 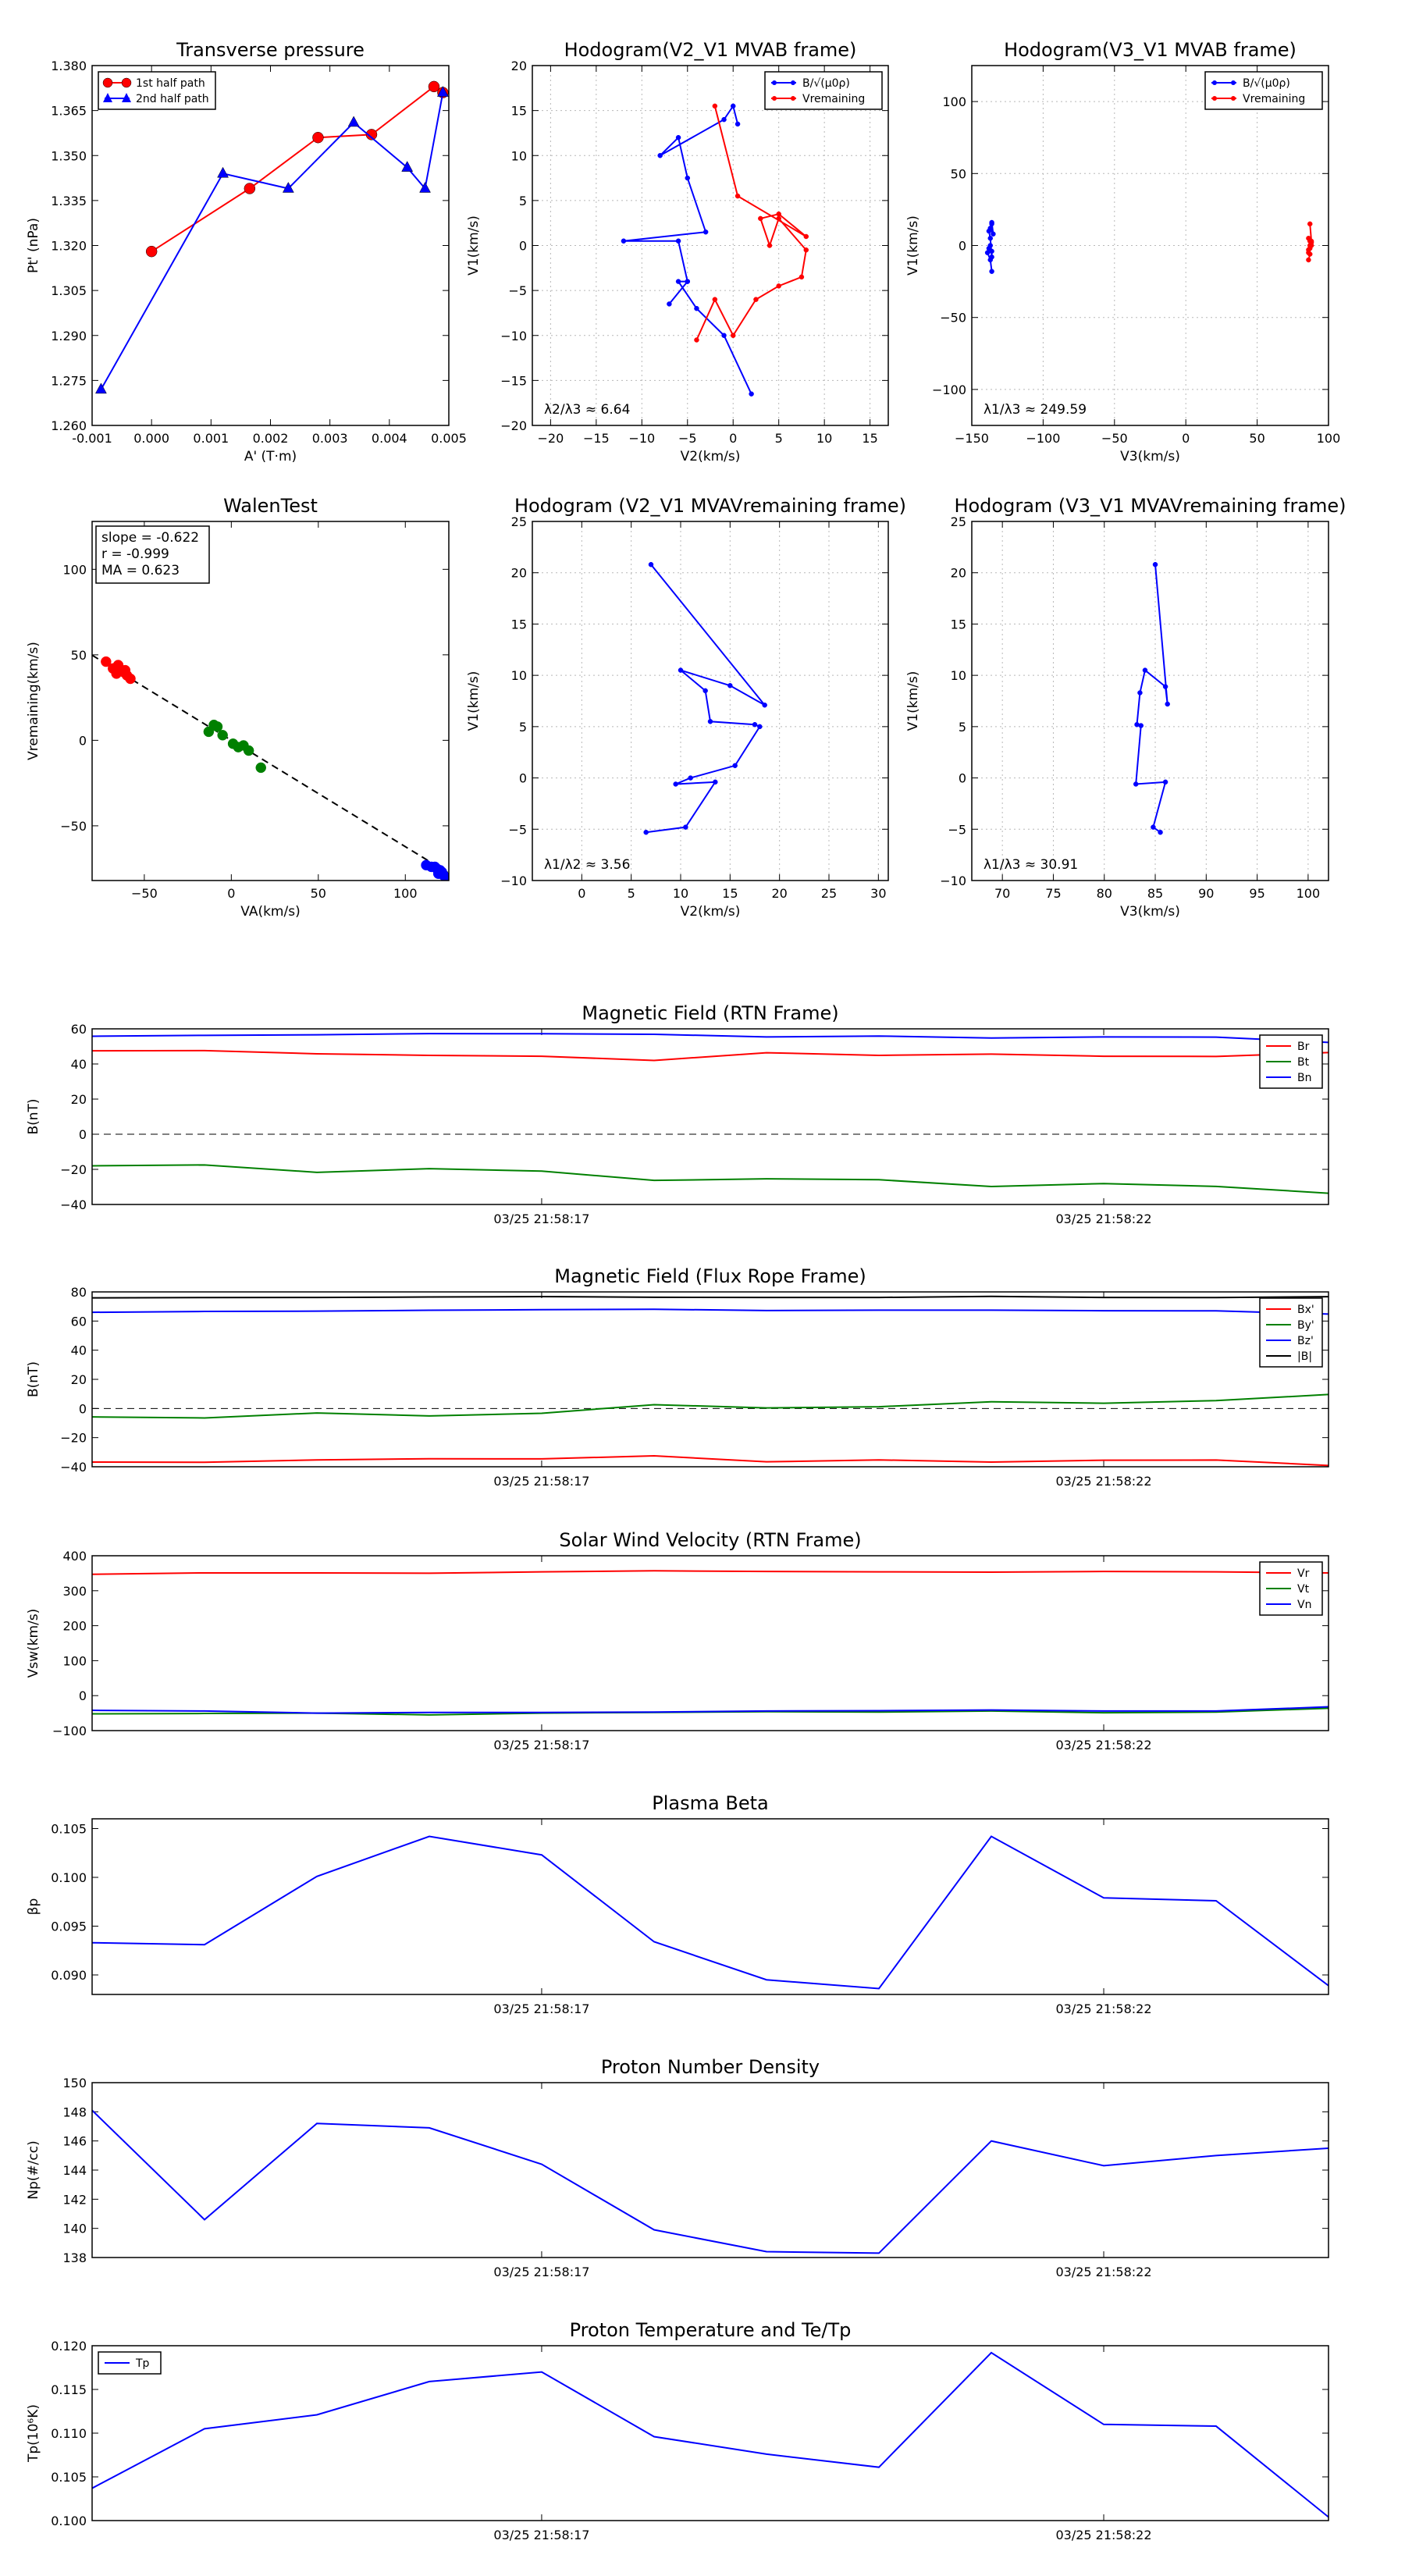 What do you see at coordinates (1150, 506) in the screenshot?
I see `chart-title: Hodogram (V3_V1 MVAVremaining frame)` at bounding box center [1150, 506].